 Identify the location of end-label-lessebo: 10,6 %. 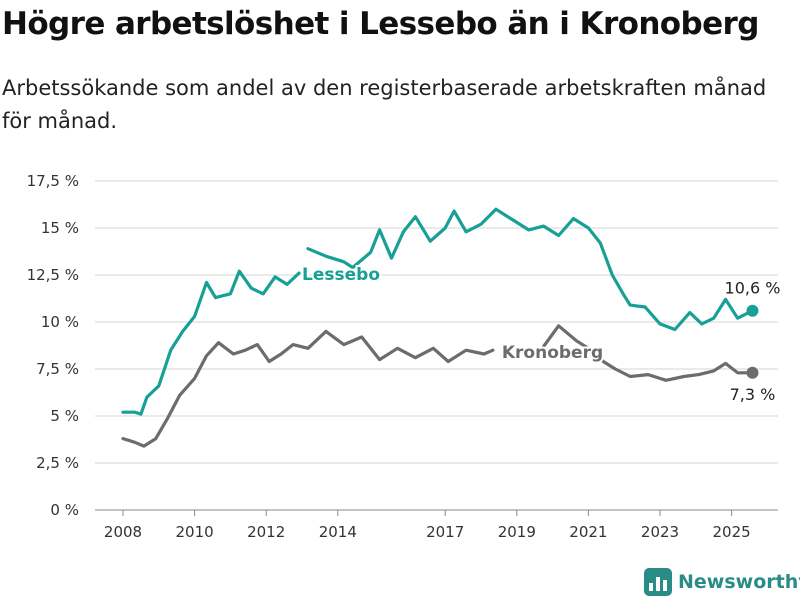
(753, 288).